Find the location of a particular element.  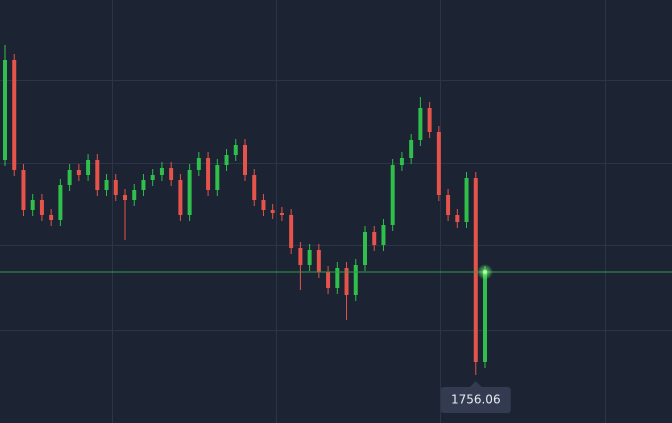

low-label: 1756.06 is located at coordinates (476, 400).